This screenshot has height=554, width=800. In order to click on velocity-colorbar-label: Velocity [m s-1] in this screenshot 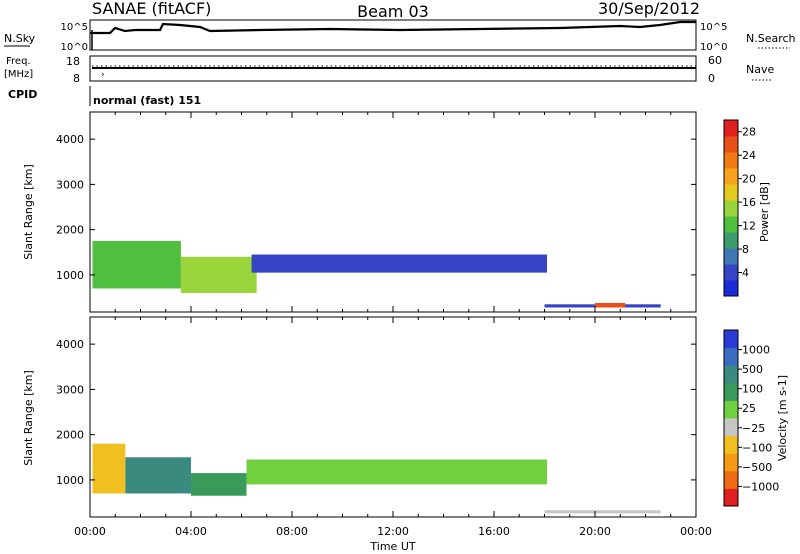, I will do `click(782, 418)`.